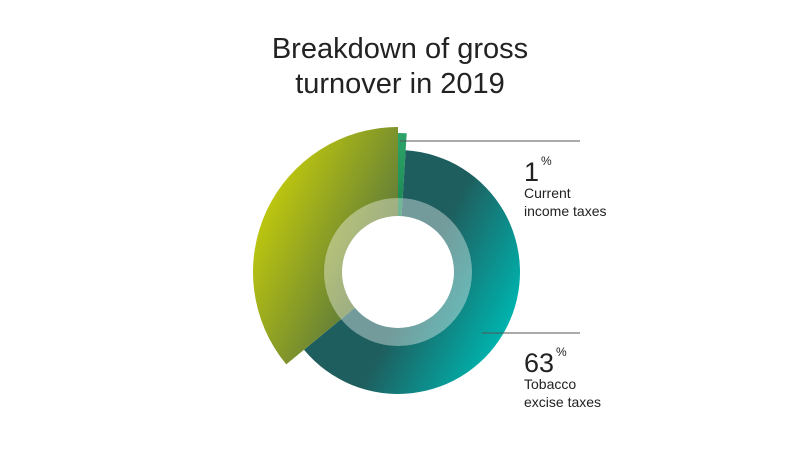 The width and height of the screenshot is (800, 450). Describe the element at coordinates (325, 246) in the screenshot. I see `slice-other` at that location.